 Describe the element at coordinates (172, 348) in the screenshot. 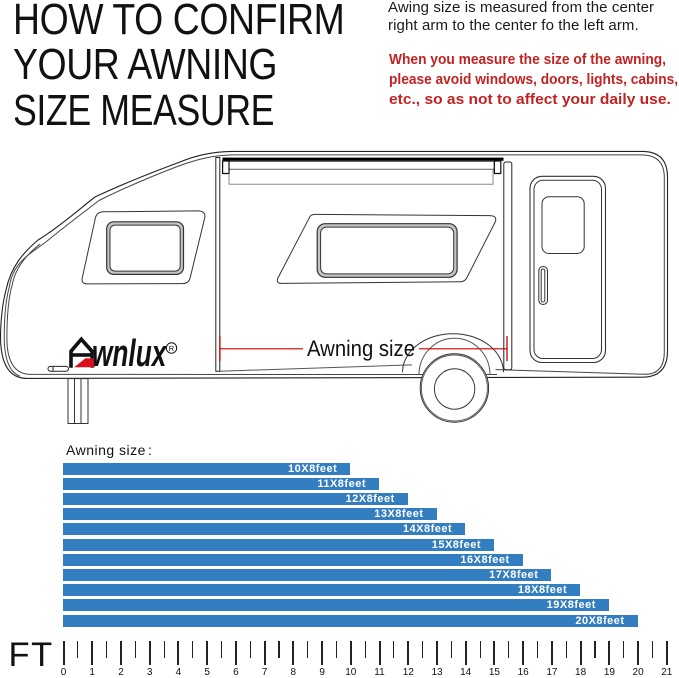

I see `svg-text: R` at that location.